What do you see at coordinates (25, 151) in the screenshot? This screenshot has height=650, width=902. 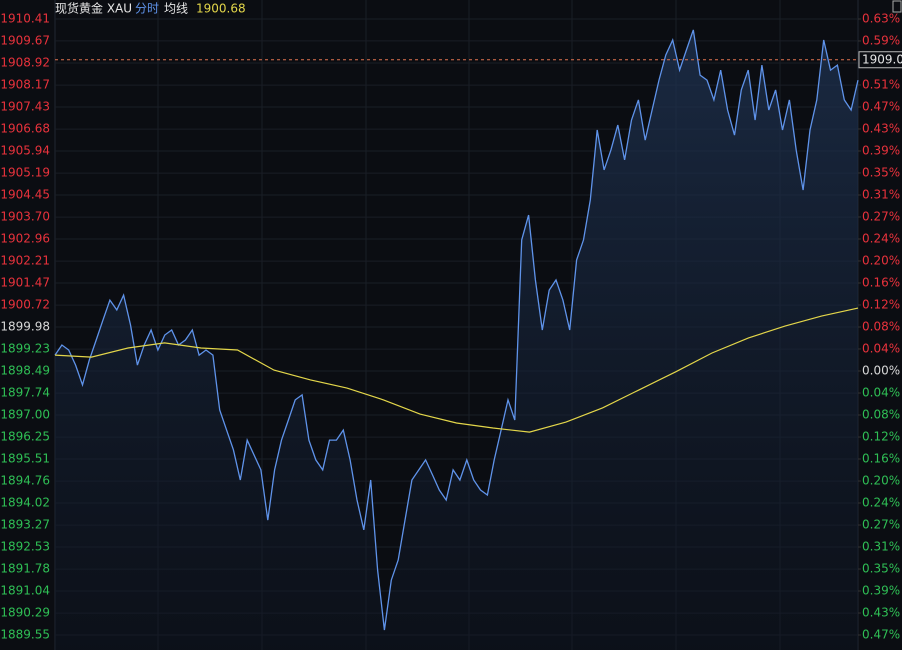 I see `y-tick-label: 1905.94` at bounding box center [25, 151].